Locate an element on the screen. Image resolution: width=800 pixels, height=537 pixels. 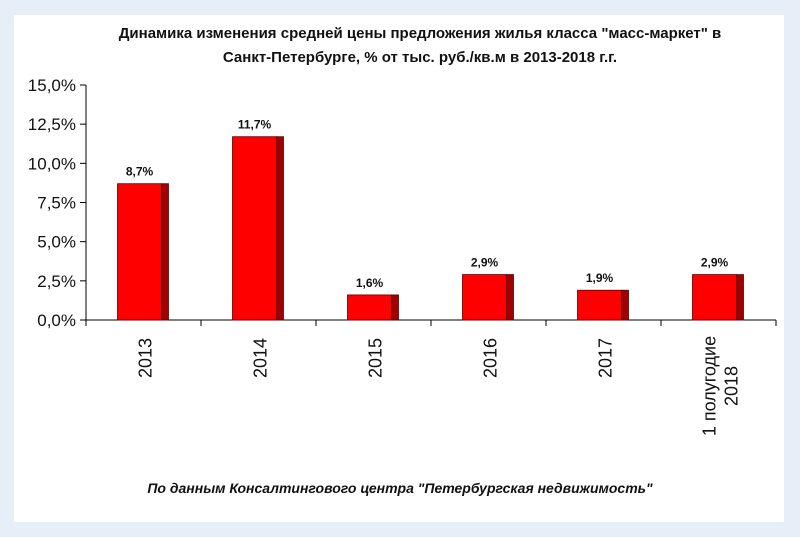
x-tick-label-line: 2015 is located at coordinates (376, 358).